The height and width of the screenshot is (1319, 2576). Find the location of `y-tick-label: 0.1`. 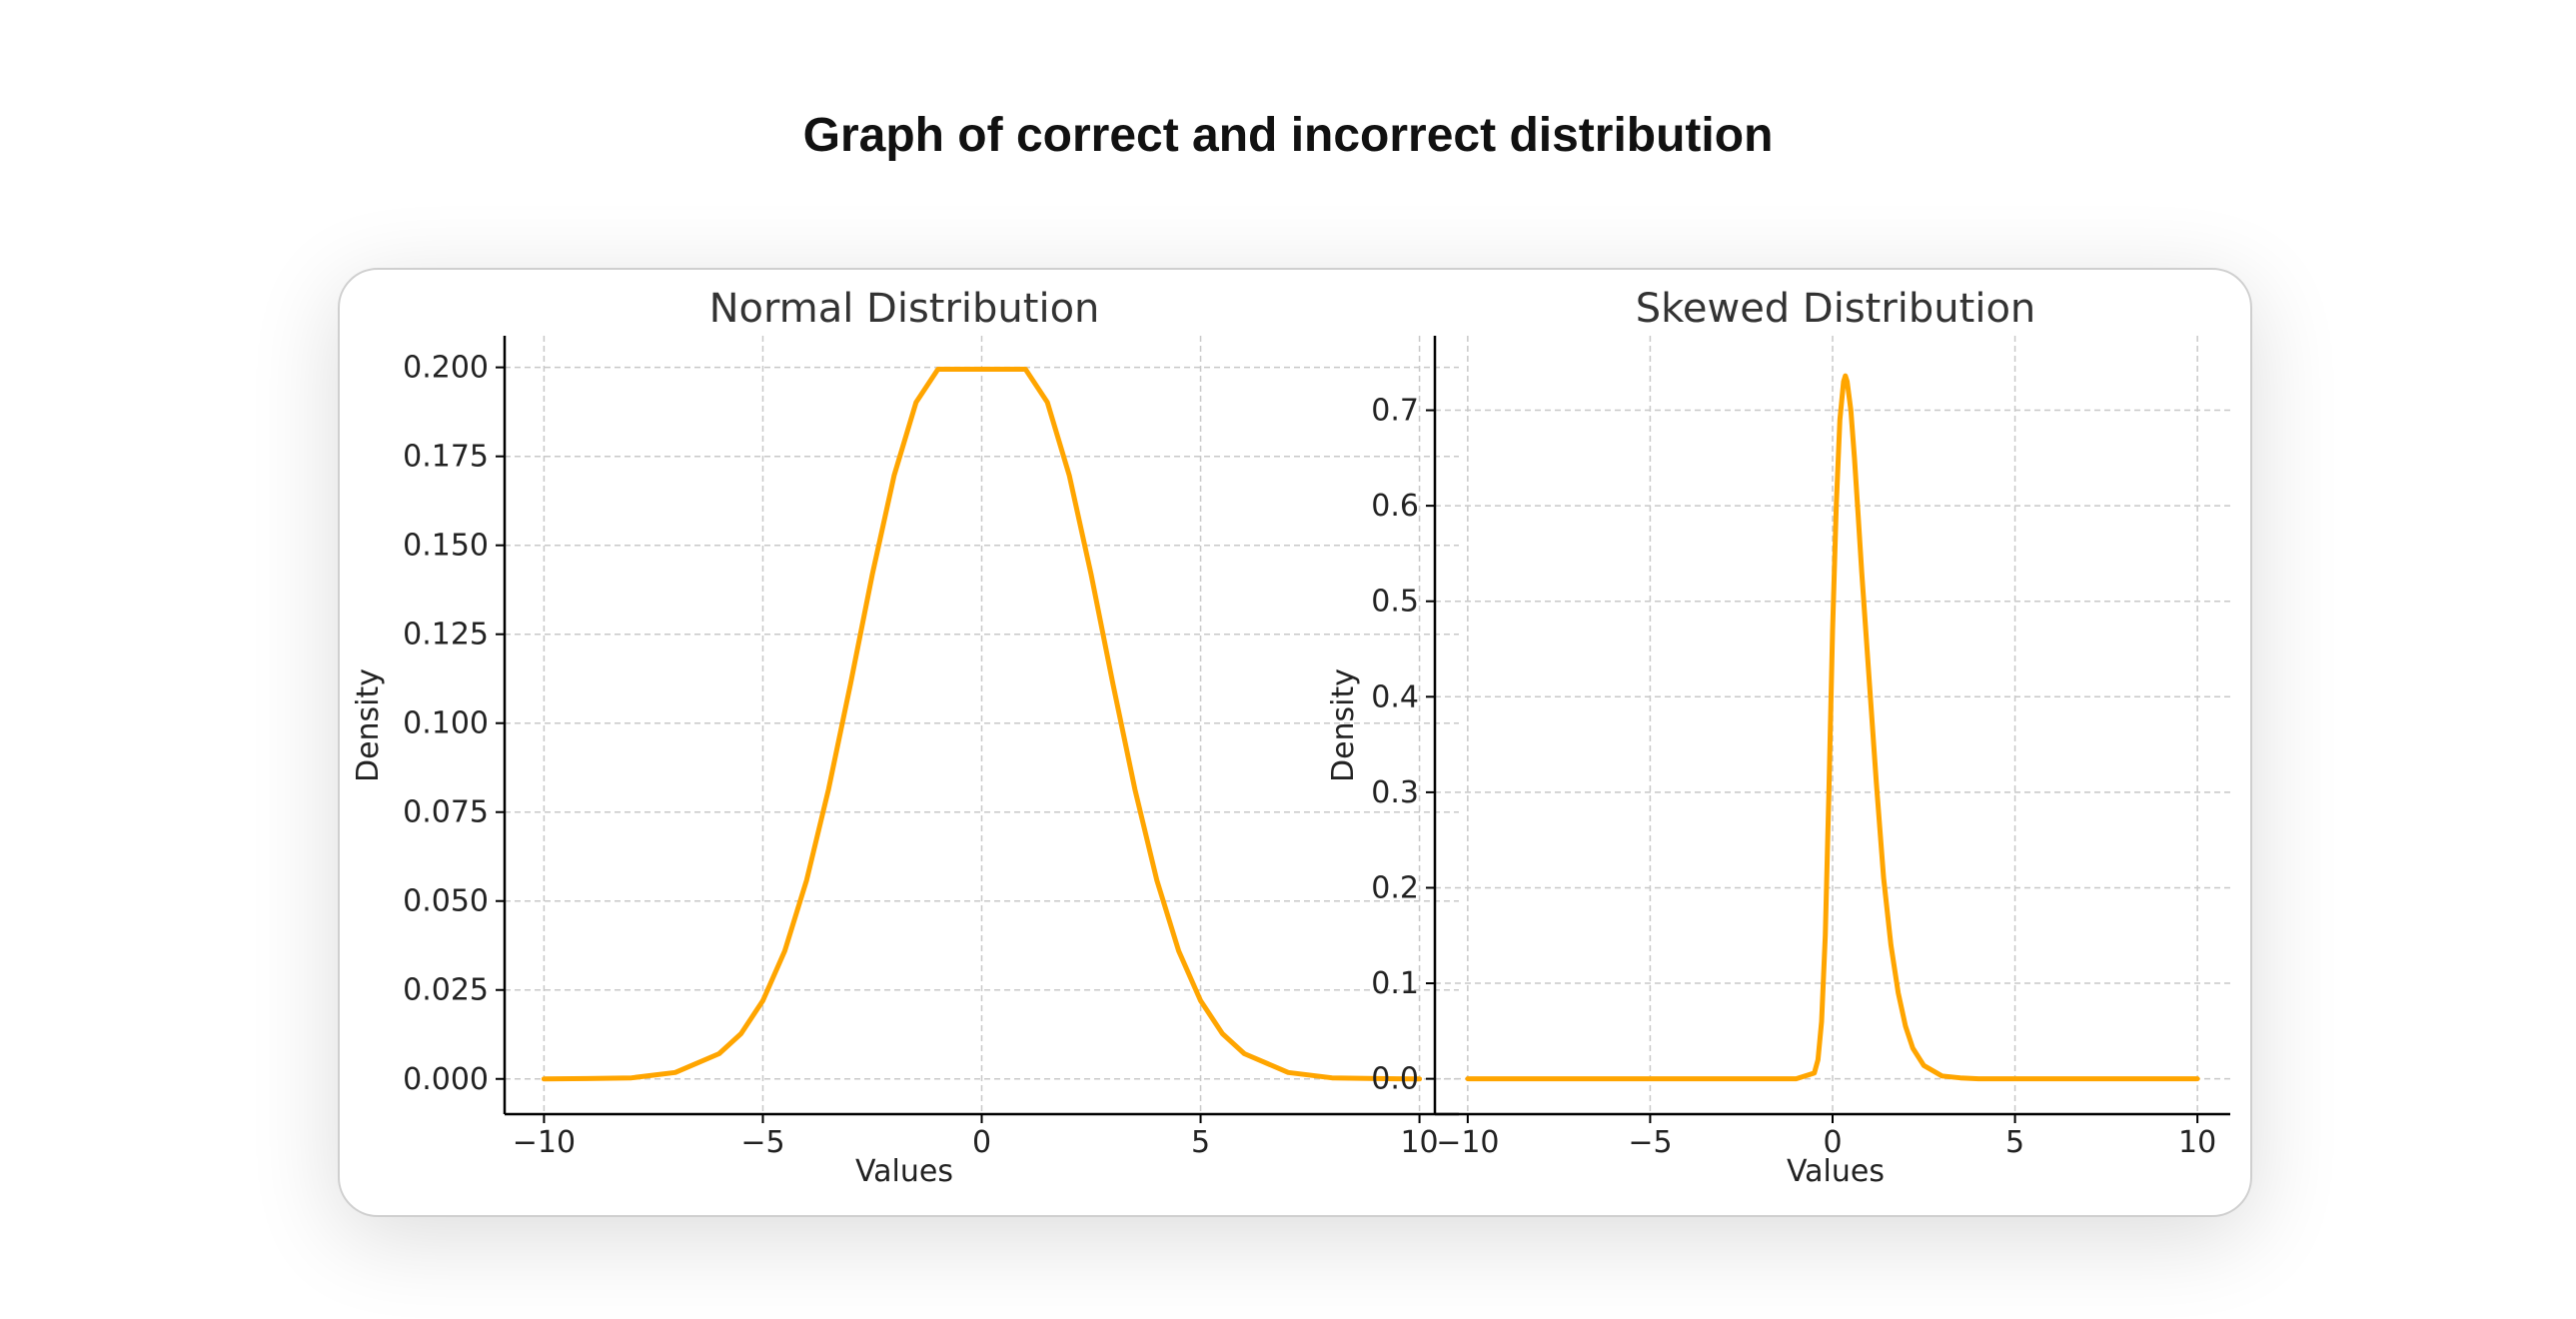

y-tick-label: 0.1 is located at coordinates (1395, 984).